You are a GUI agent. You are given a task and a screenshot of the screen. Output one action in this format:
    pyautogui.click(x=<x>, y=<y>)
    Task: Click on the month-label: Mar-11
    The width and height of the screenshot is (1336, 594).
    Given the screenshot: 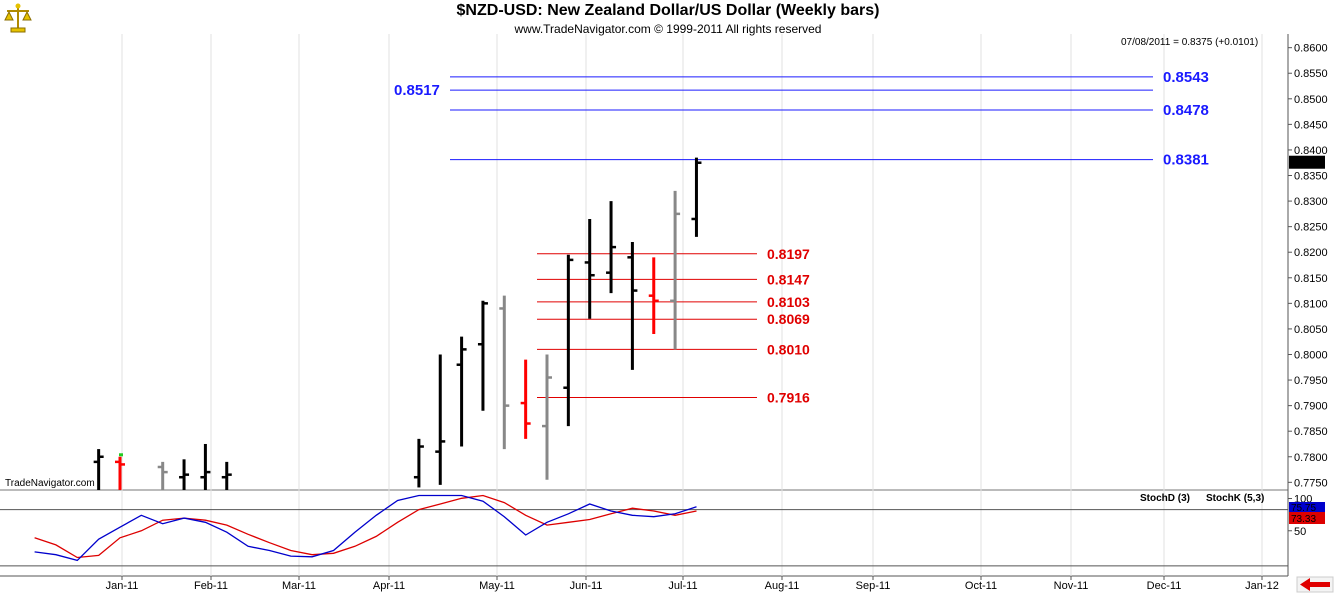 What is the action you would take?
    pyautogui.click(x=299, y=586)
    